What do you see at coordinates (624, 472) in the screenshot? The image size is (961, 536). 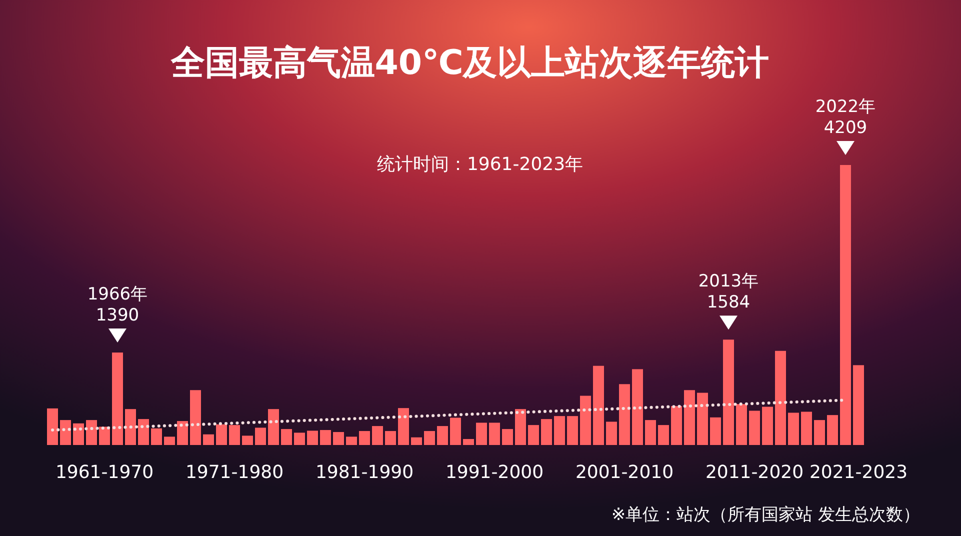 I see `x-tick-label: 2001-2010` at bounding box center [624, 472].